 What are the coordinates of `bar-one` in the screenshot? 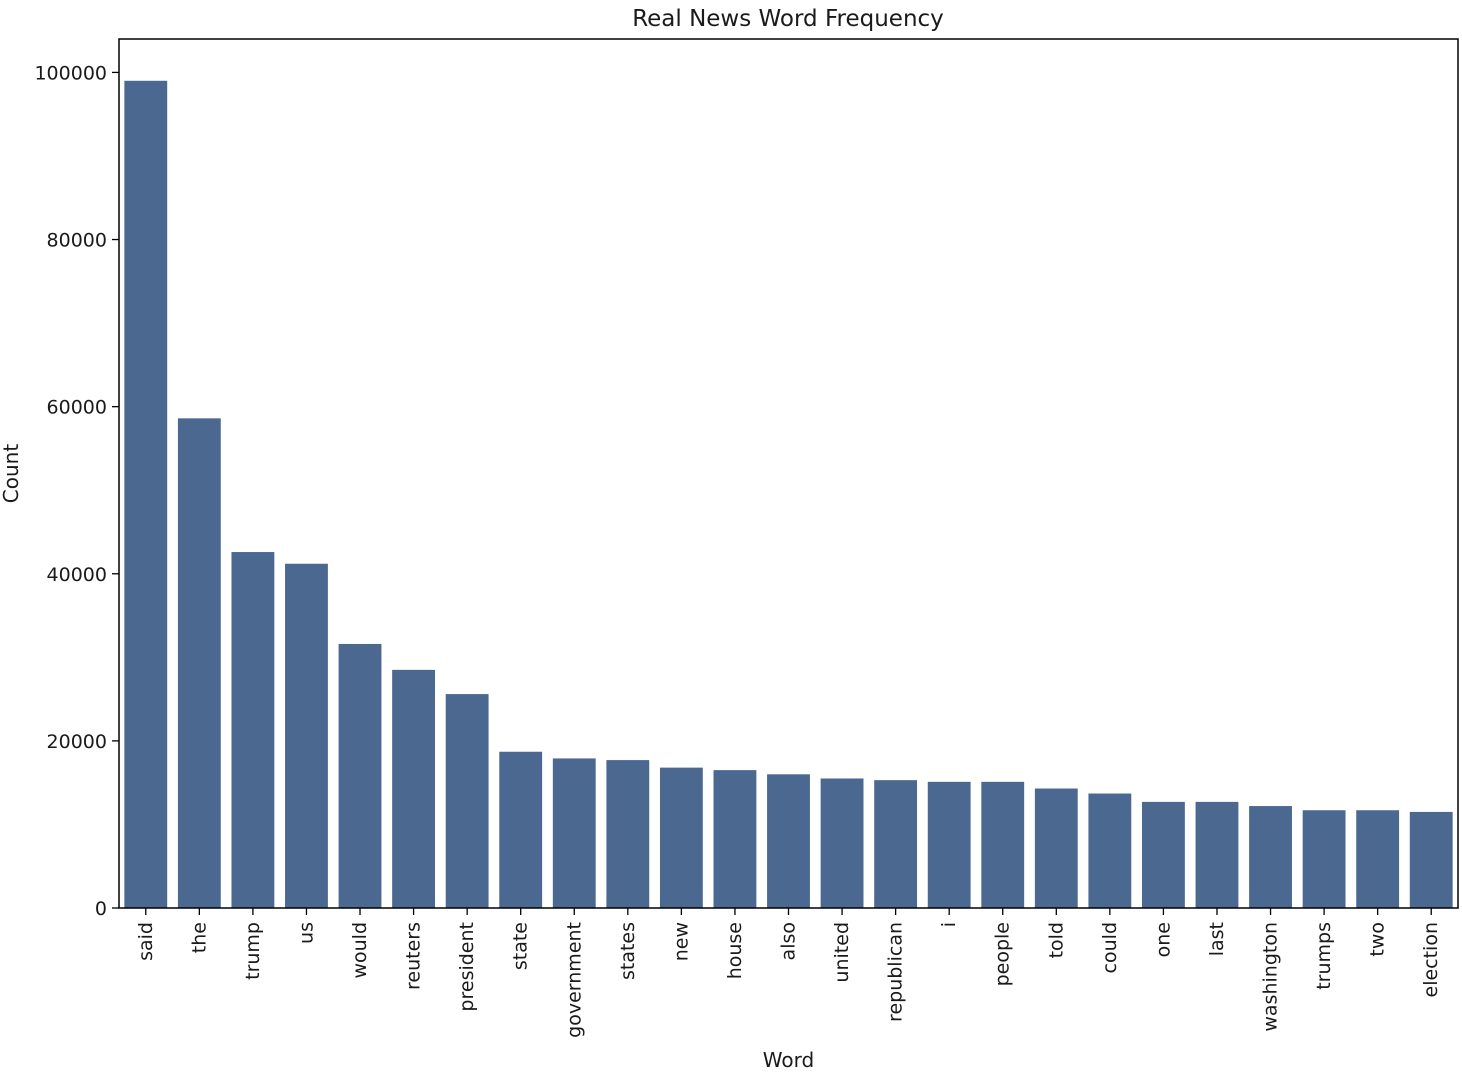 It's located at (1163, 854).